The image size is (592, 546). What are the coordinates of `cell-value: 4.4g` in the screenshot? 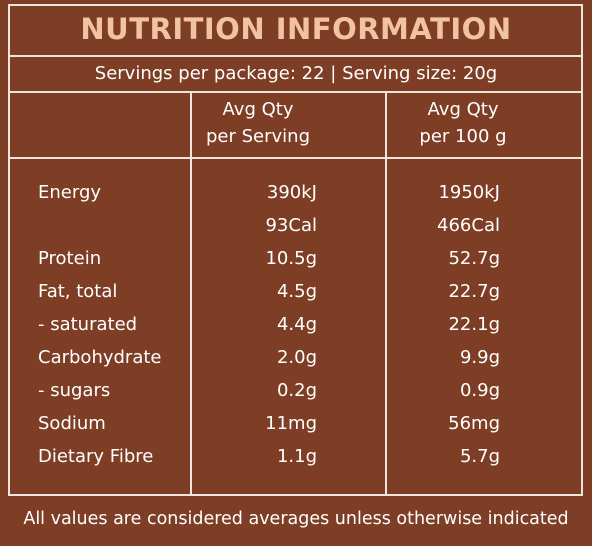 It's located at (296, 324).